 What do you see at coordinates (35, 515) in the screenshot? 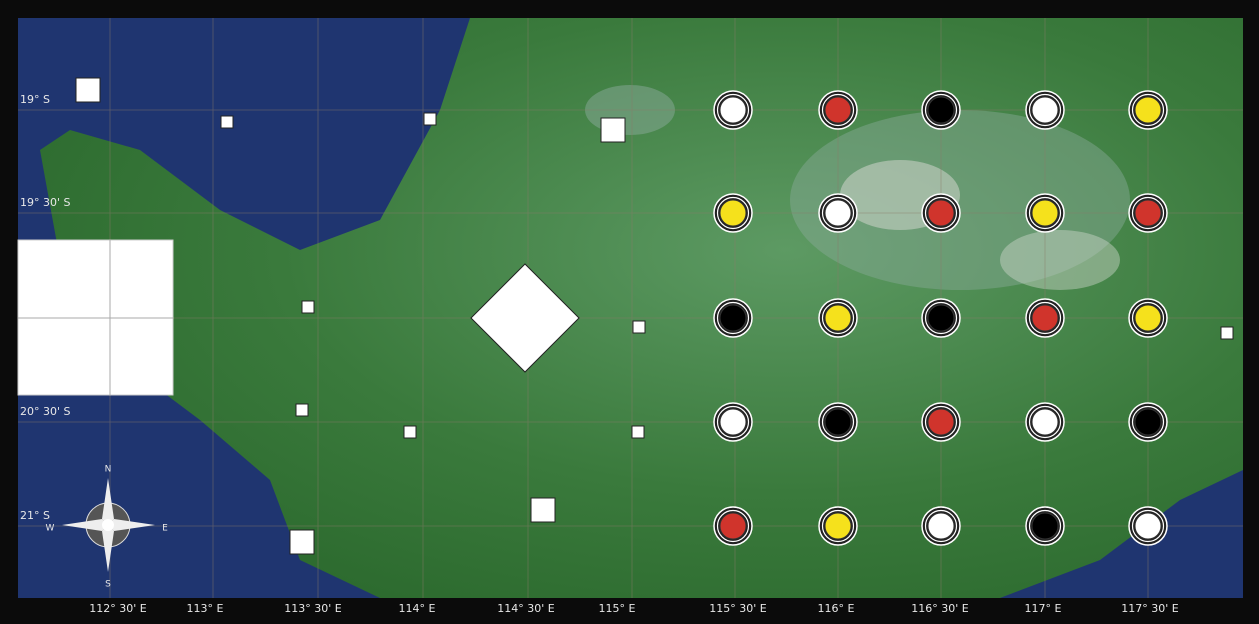
I see `latitude-label: 21° S` at bounding box center [35, 515].